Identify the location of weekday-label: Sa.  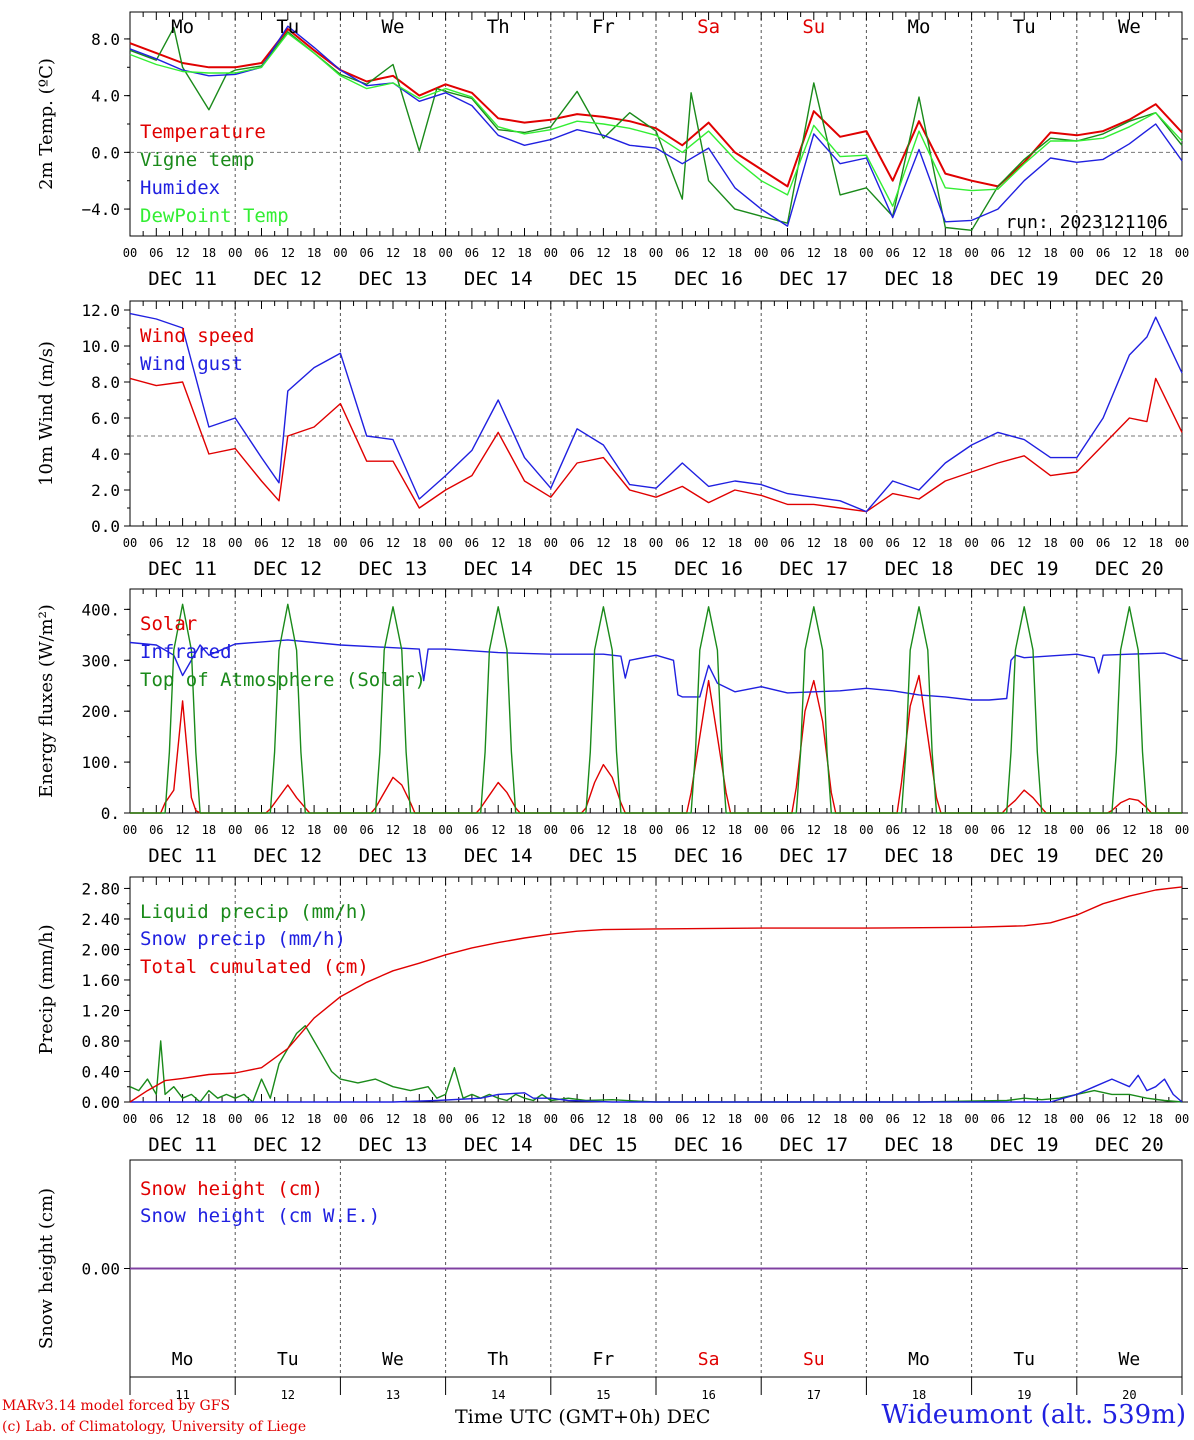
(709, 1359).